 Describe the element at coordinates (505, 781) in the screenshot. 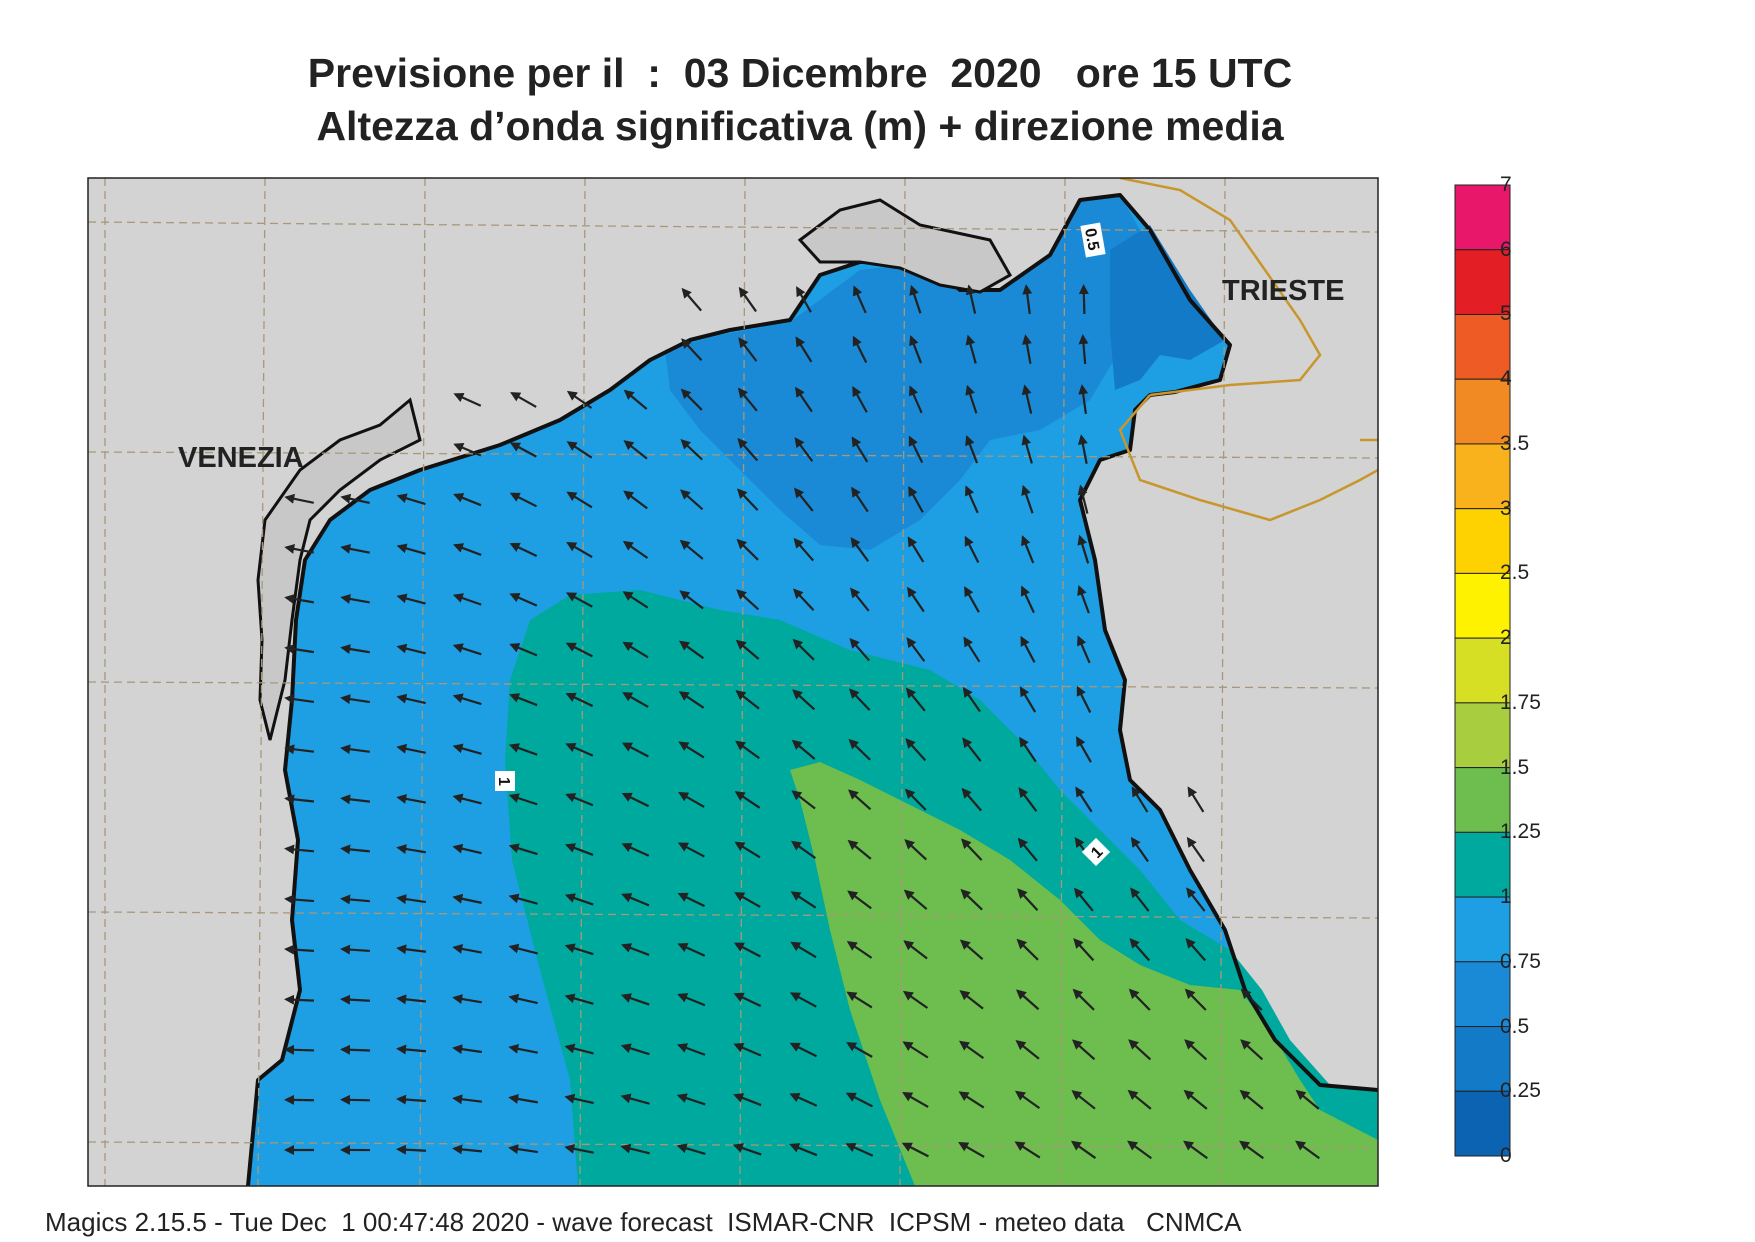

I see `contour-label-1-west: 1` at that location.